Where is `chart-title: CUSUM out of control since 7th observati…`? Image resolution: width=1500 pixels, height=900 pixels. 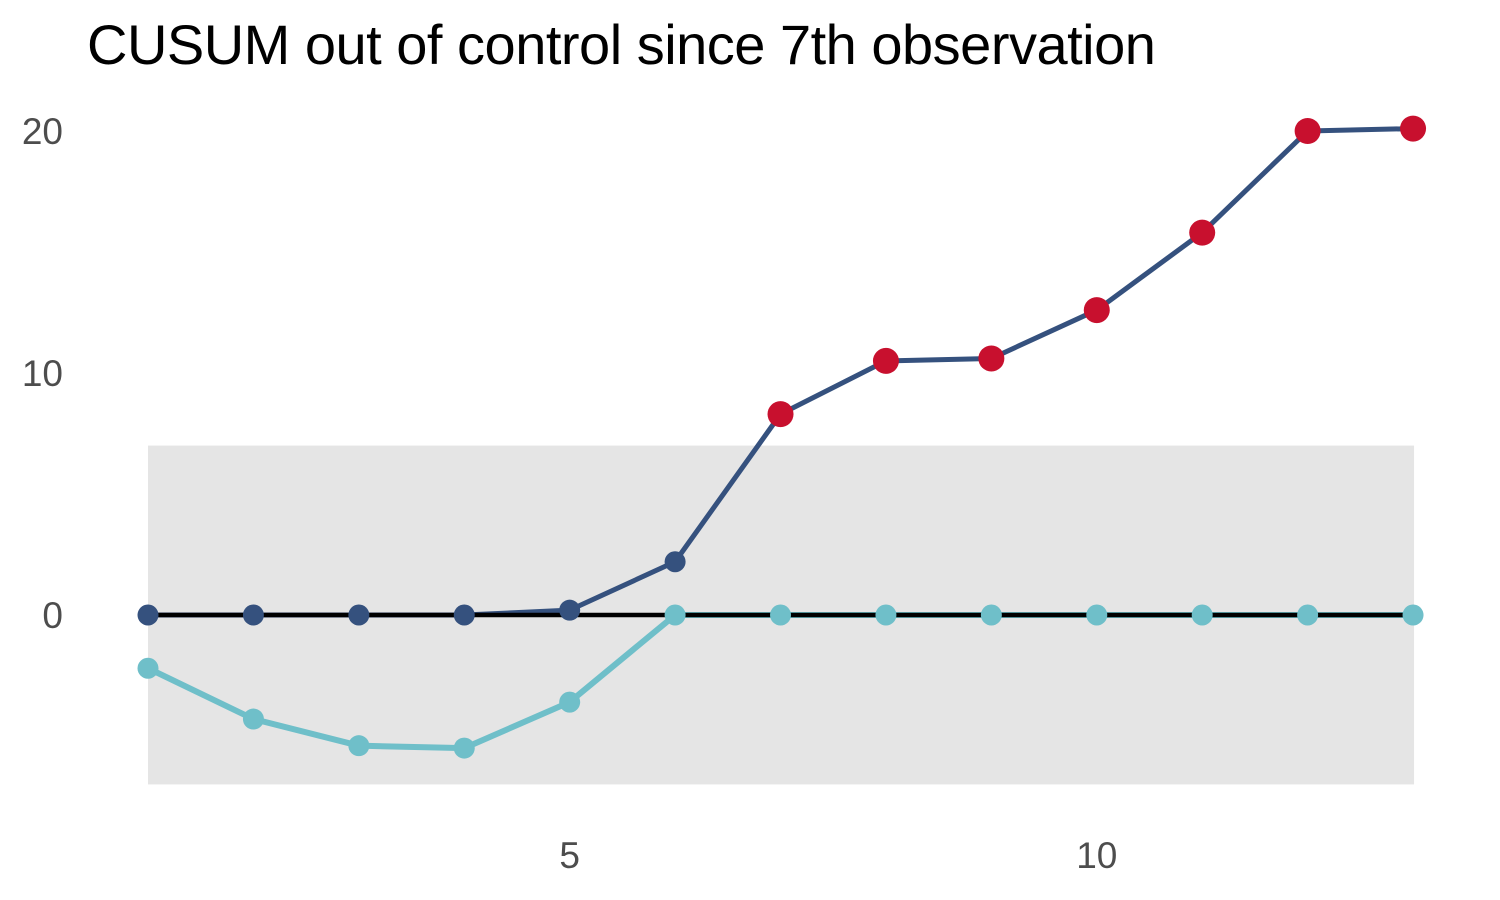
chart-title: CUSUM out of control since 7th observati… is located at coordinates (621, 44).